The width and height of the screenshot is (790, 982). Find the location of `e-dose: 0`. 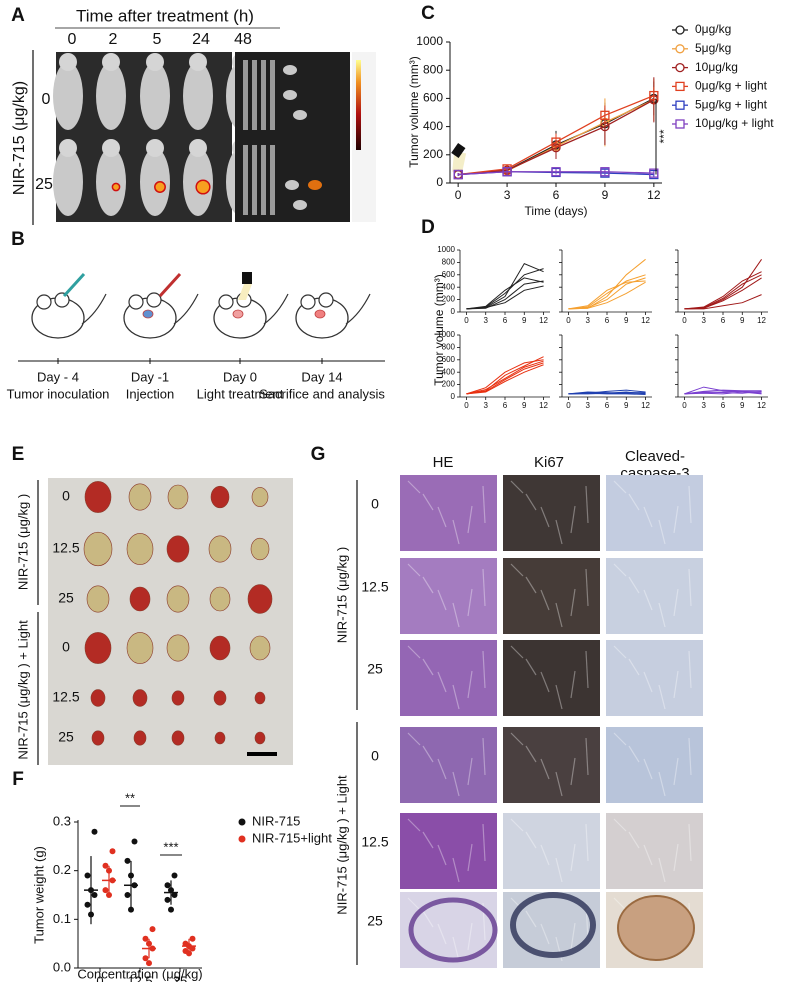

e-dose: 0 is located at coordinates (66, 496).